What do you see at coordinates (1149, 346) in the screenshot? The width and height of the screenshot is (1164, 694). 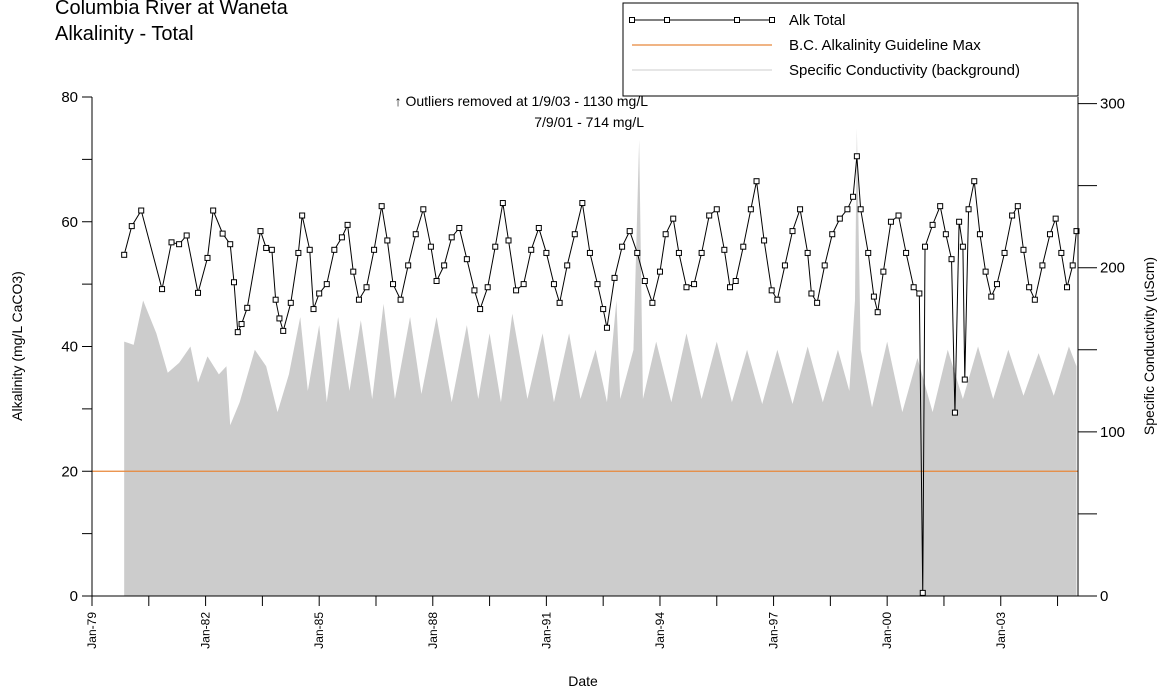 I see `y2-axis-label: Specific Conductivity (uScm)` at bounding box center [1149, 346].